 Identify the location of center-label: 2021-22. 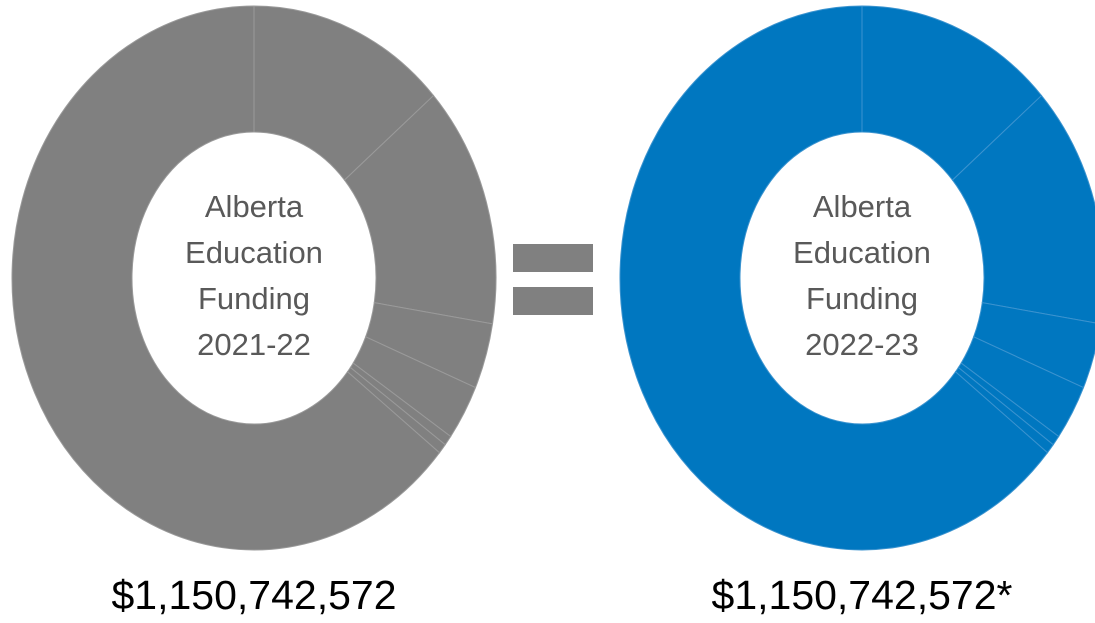
(254, 344).